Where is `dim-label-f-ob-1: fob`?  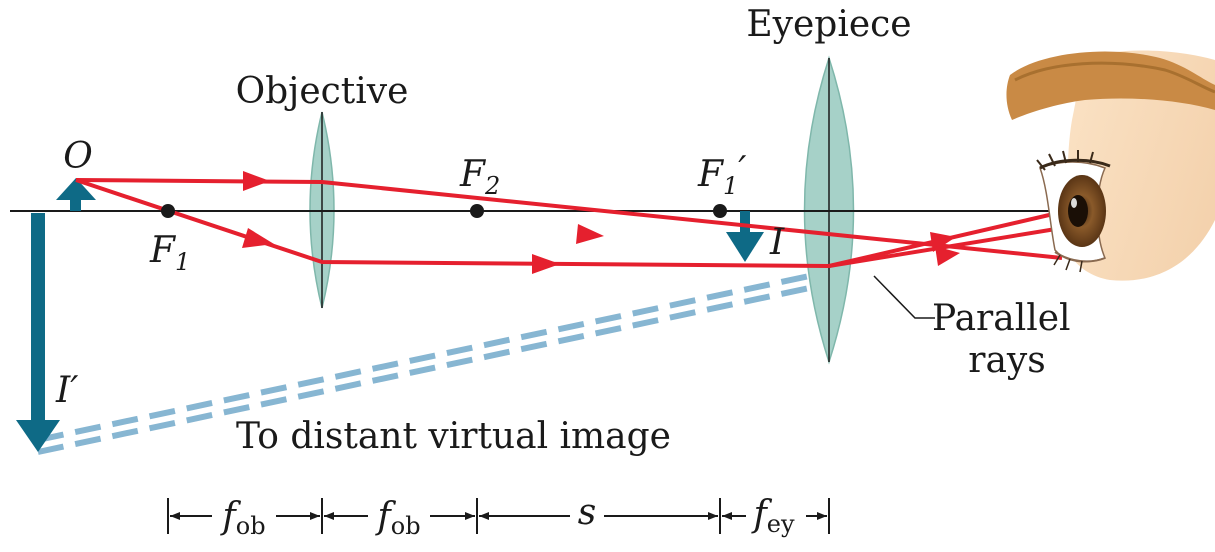
dim-label-f-ob-1: fob is located at coordinates (242, 518).